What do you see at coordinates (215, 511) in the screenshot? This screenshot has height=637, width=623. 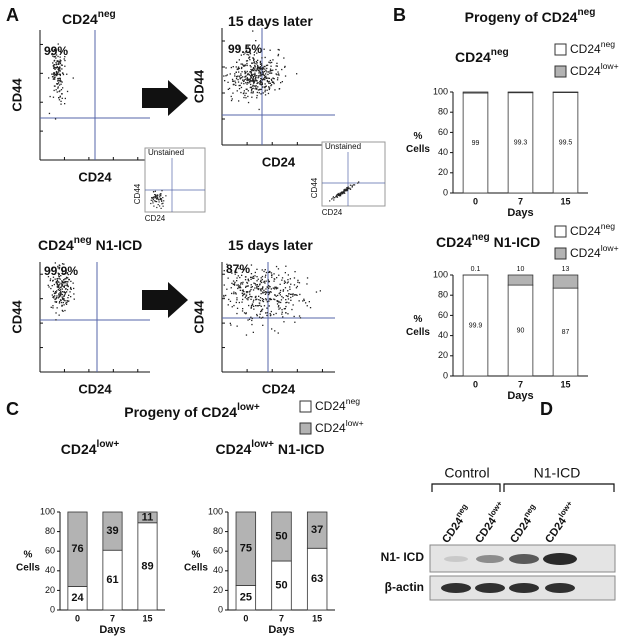 I see `y-tick-label: 100` at bounding box center [215, 511].